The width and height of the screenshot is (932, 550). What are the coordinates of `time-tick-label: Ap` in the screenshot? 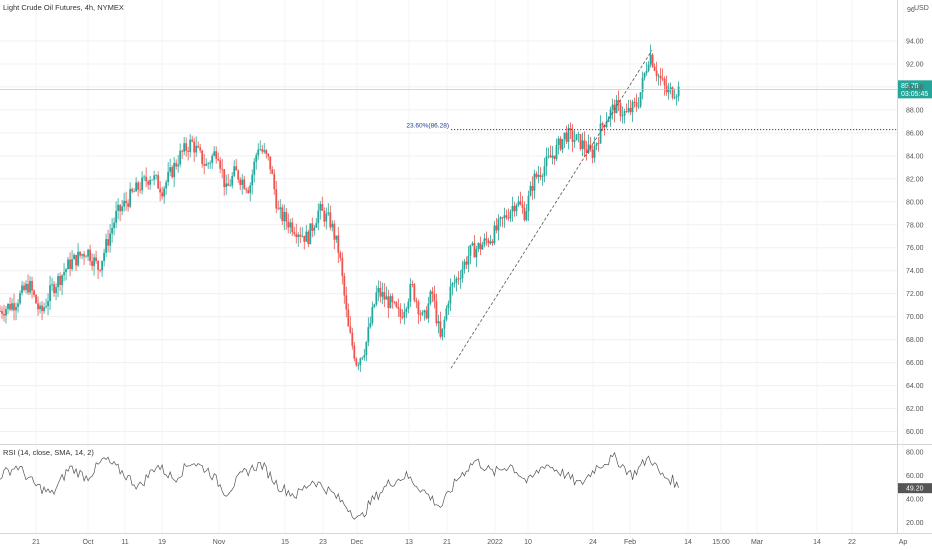 It's located at (903, 542).